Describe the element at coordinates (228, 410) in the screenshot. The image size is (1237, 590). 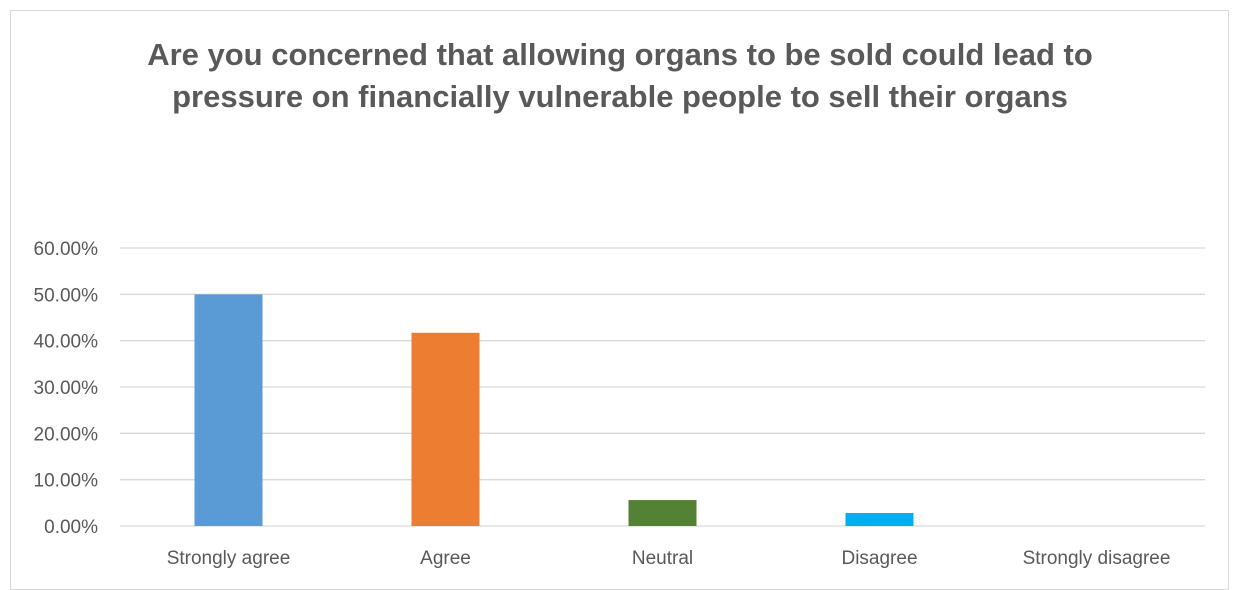
I see `bar-strongly-agree` at that location.